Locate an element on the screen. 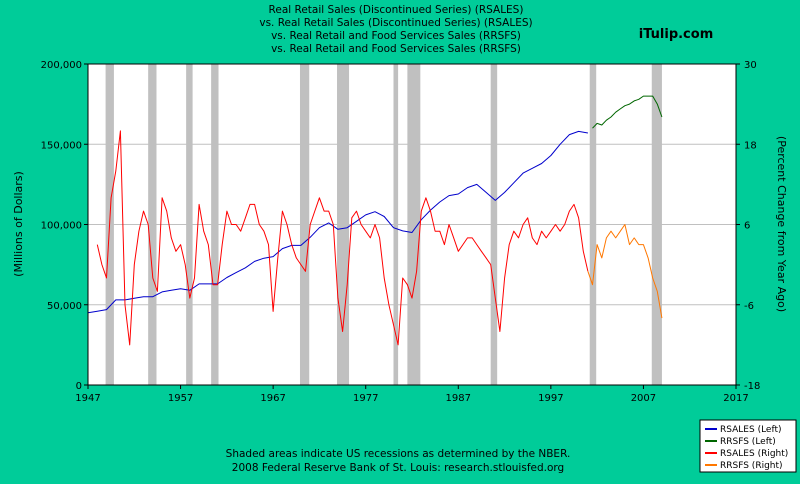 This screenshot has height=484, width=800. y-axis-right-ticks: -18 -6 6 18 30 is located at coordinates (748, 226).